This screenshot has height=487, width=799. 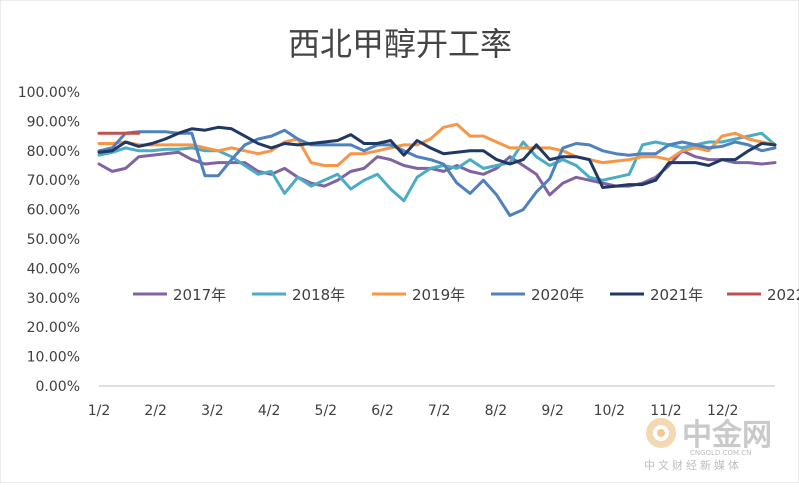 I want to click on legend: 2017年 2018年 2019年 2020年 2021年 2022年, so click(x=466, y=295).